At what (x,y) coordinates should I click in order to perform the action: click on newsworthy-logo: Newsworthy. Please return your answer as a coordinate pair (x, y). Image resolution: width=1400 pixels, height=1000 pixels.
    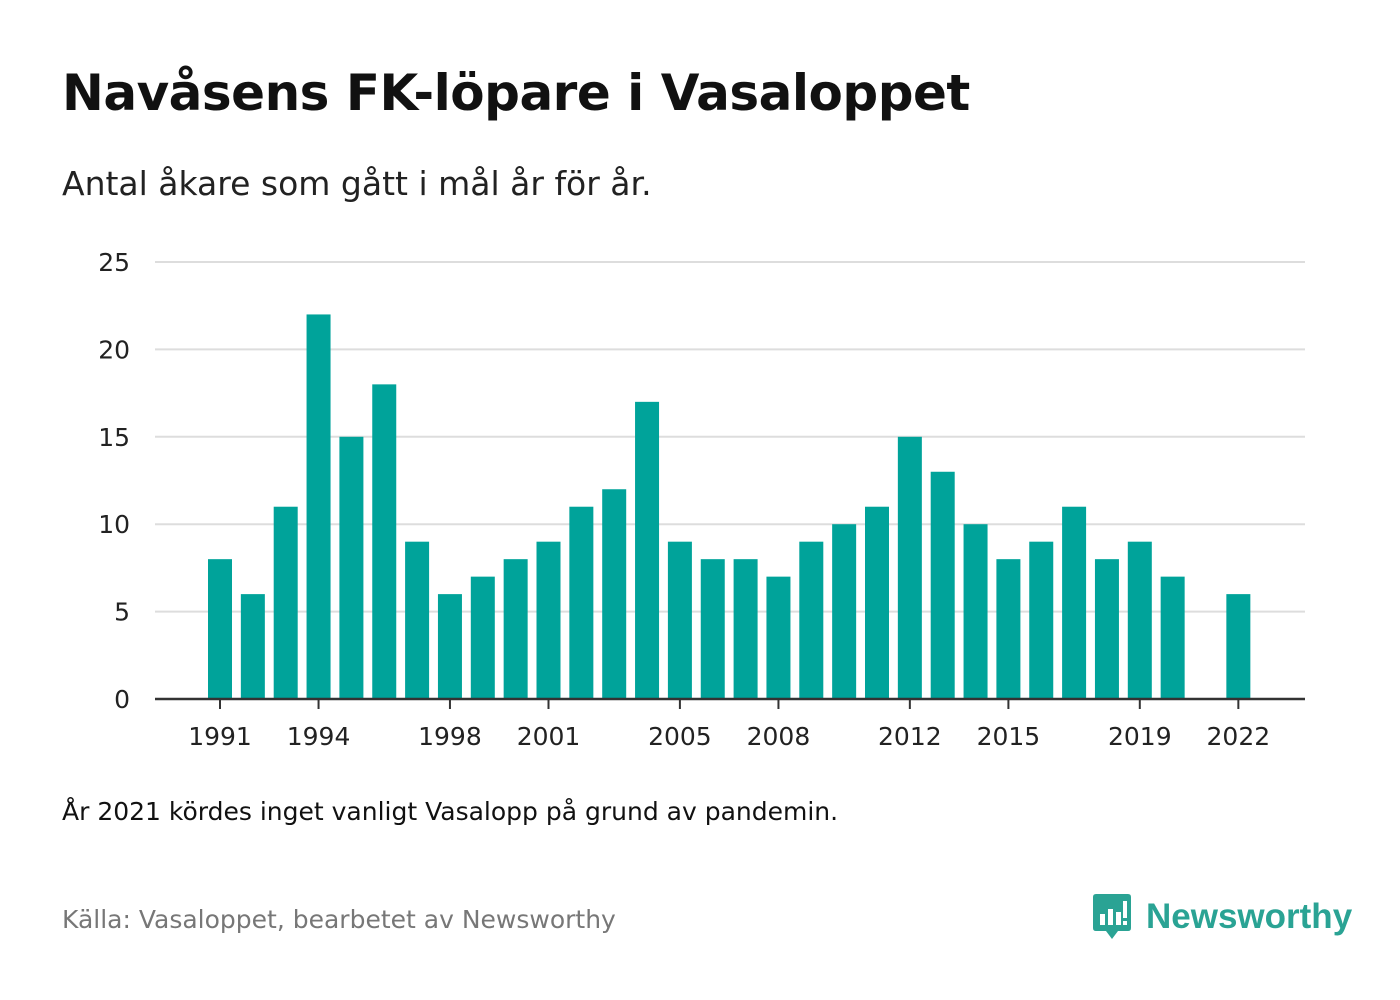
    Looking at the image, I should click on (1222, 917).